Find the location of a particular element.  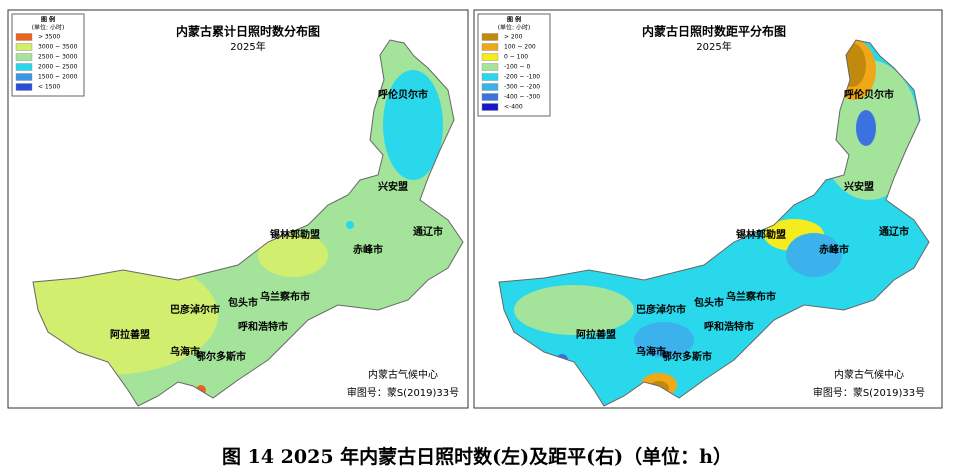

legend-label: 3000 ~ 3500 is located at coordinates (58, 47).